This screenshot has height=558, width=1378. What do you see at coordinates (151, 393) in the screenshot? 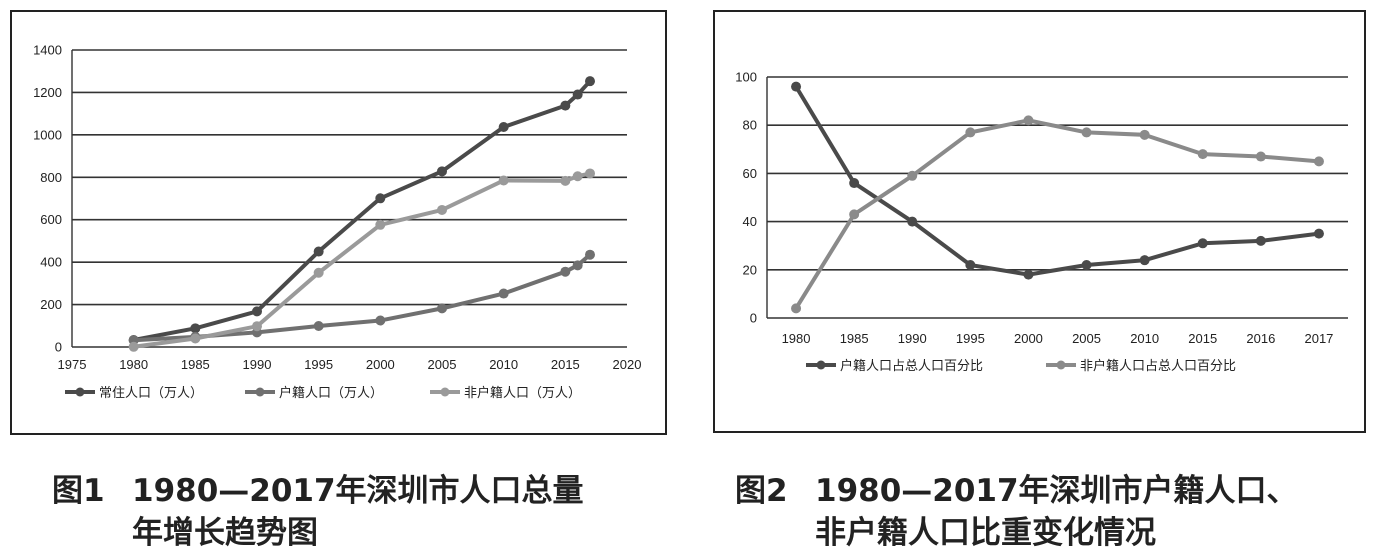
I see `legend-label: 常住人口（万人）` at bounding box center [151, 393].